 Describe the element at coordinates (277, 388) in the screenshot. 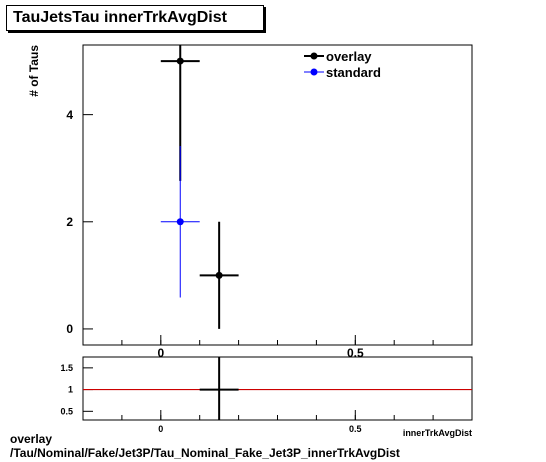

I see `plot-frame` at that location.